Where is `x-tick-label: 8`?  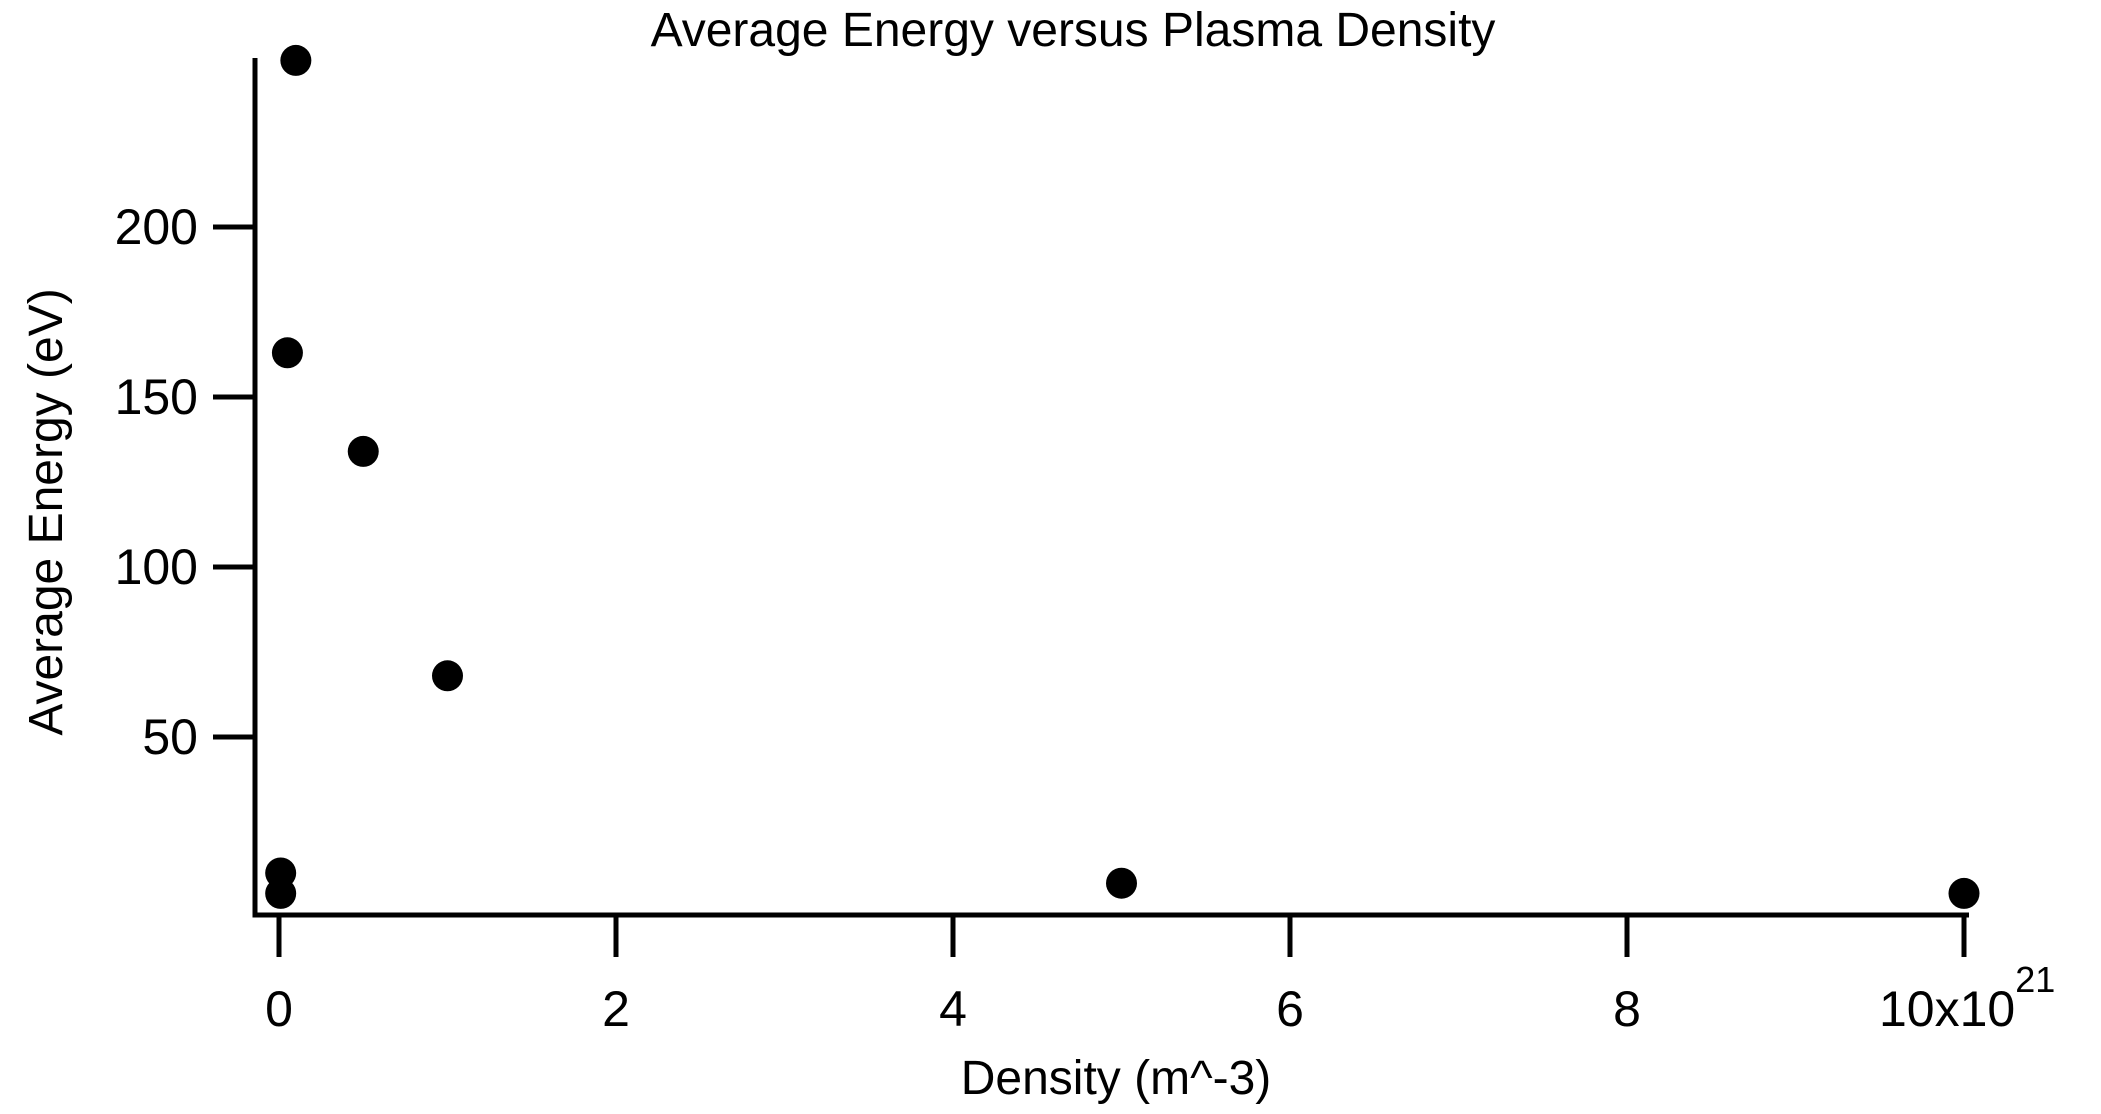
x-tick-label: 8 is located at coordinates (1627, 1009).